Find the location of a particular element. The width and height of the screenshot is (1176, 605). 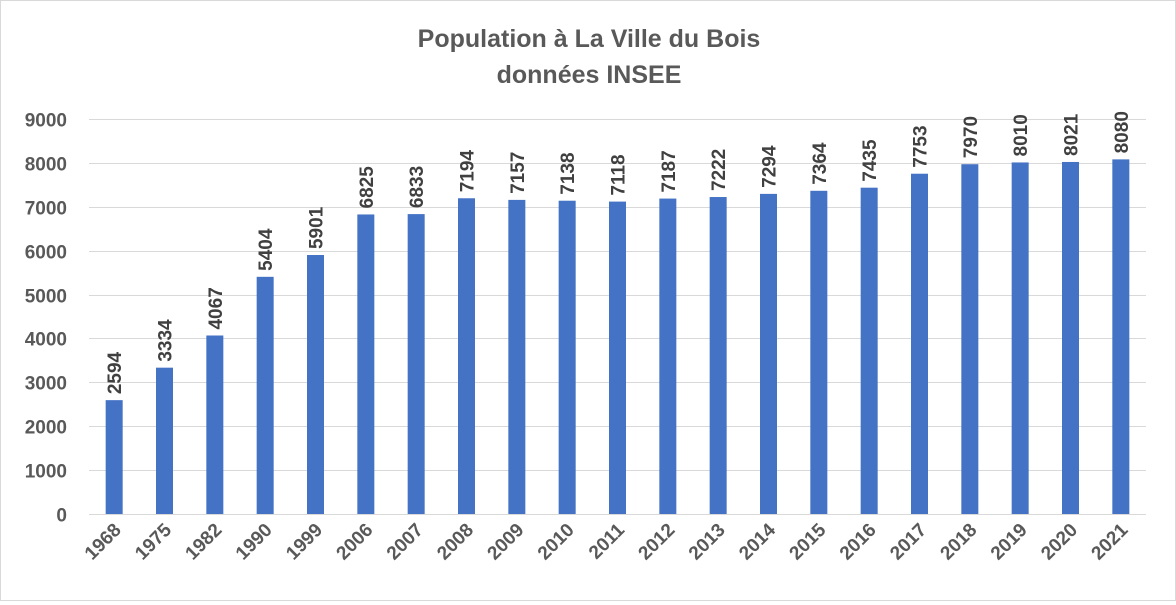

data-label: 5404 is located at coordinates (266, 249).